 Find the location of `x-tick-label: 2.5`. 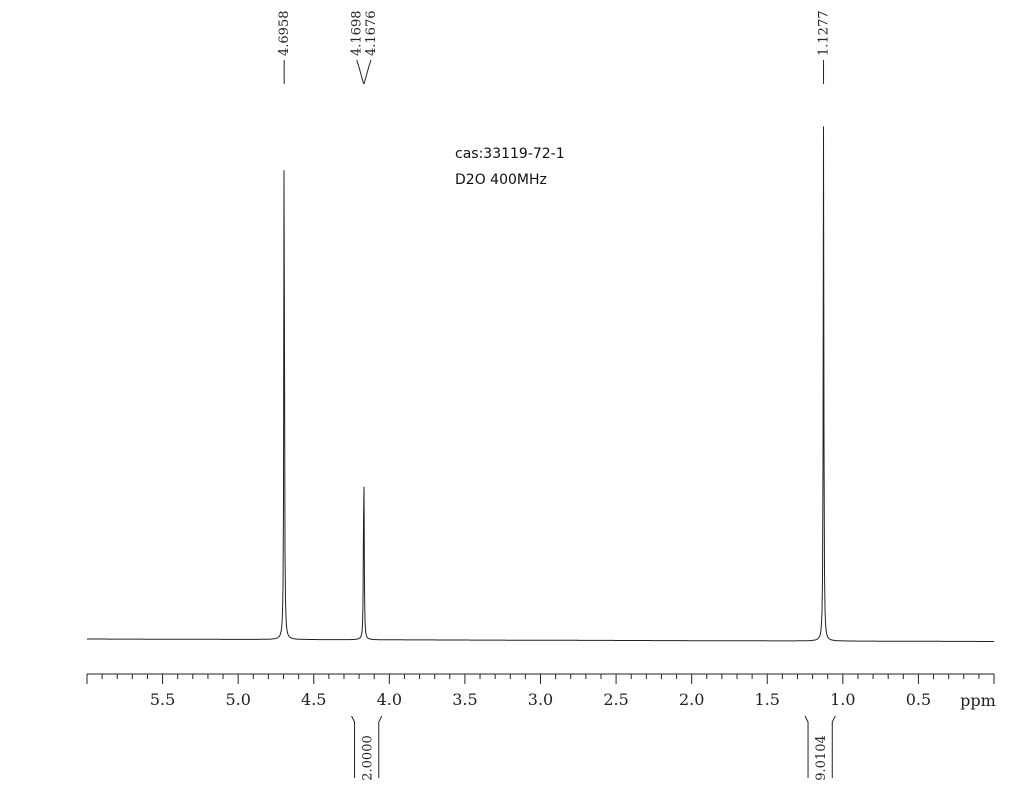

x-tick-label: 2.5 is located at coordinates (615, 699).